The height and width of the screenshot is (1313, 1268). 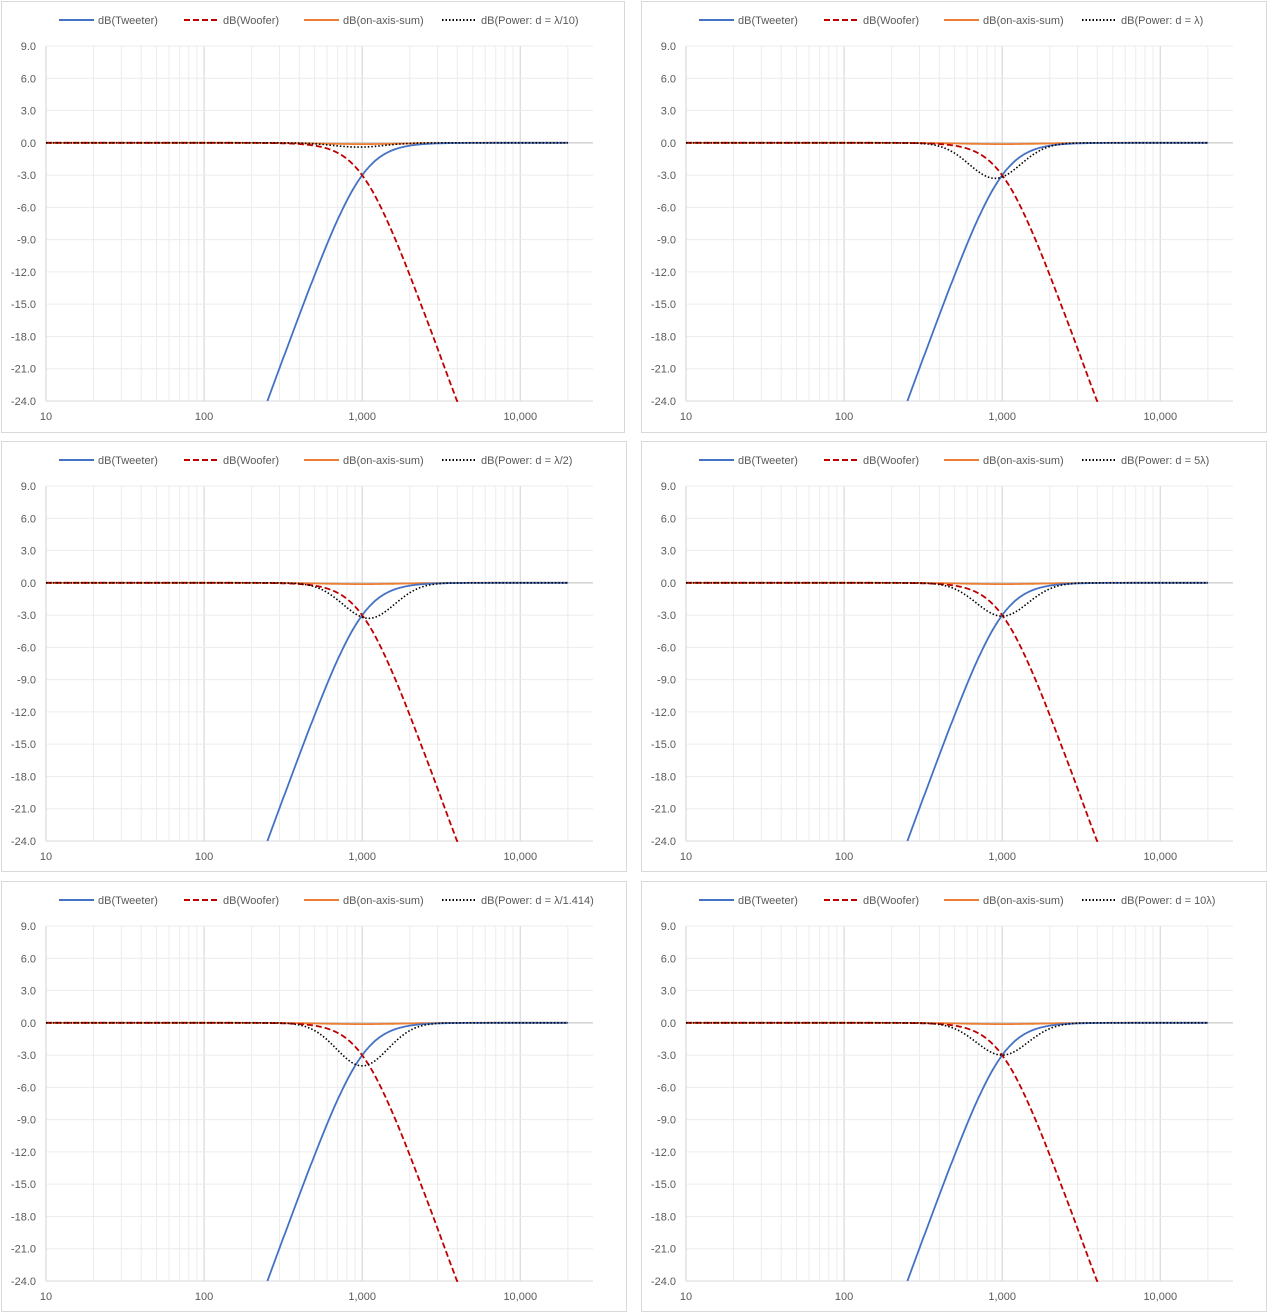 I want to click on legend-entry: dB(Power: d = λ/1.414), so click(x=537, y=901).